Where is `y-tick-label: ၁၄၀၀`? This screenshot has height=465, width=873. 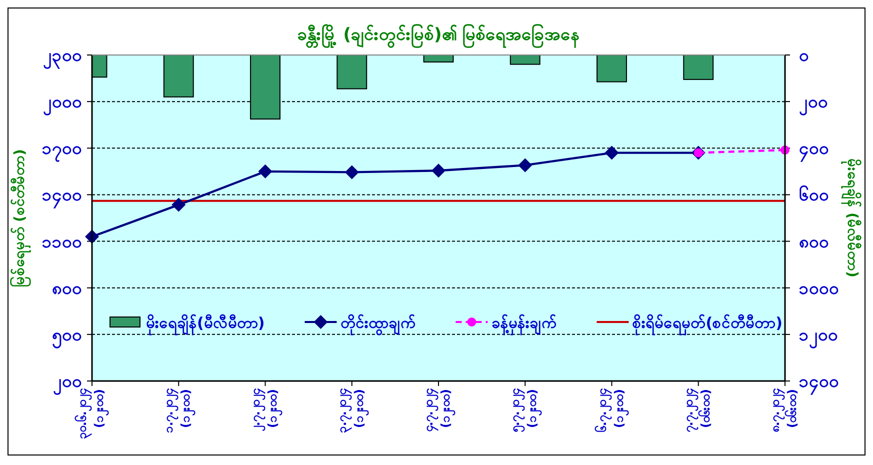
y-tick-label: ၁၄၀၀ is located at coordinates (62, 198).